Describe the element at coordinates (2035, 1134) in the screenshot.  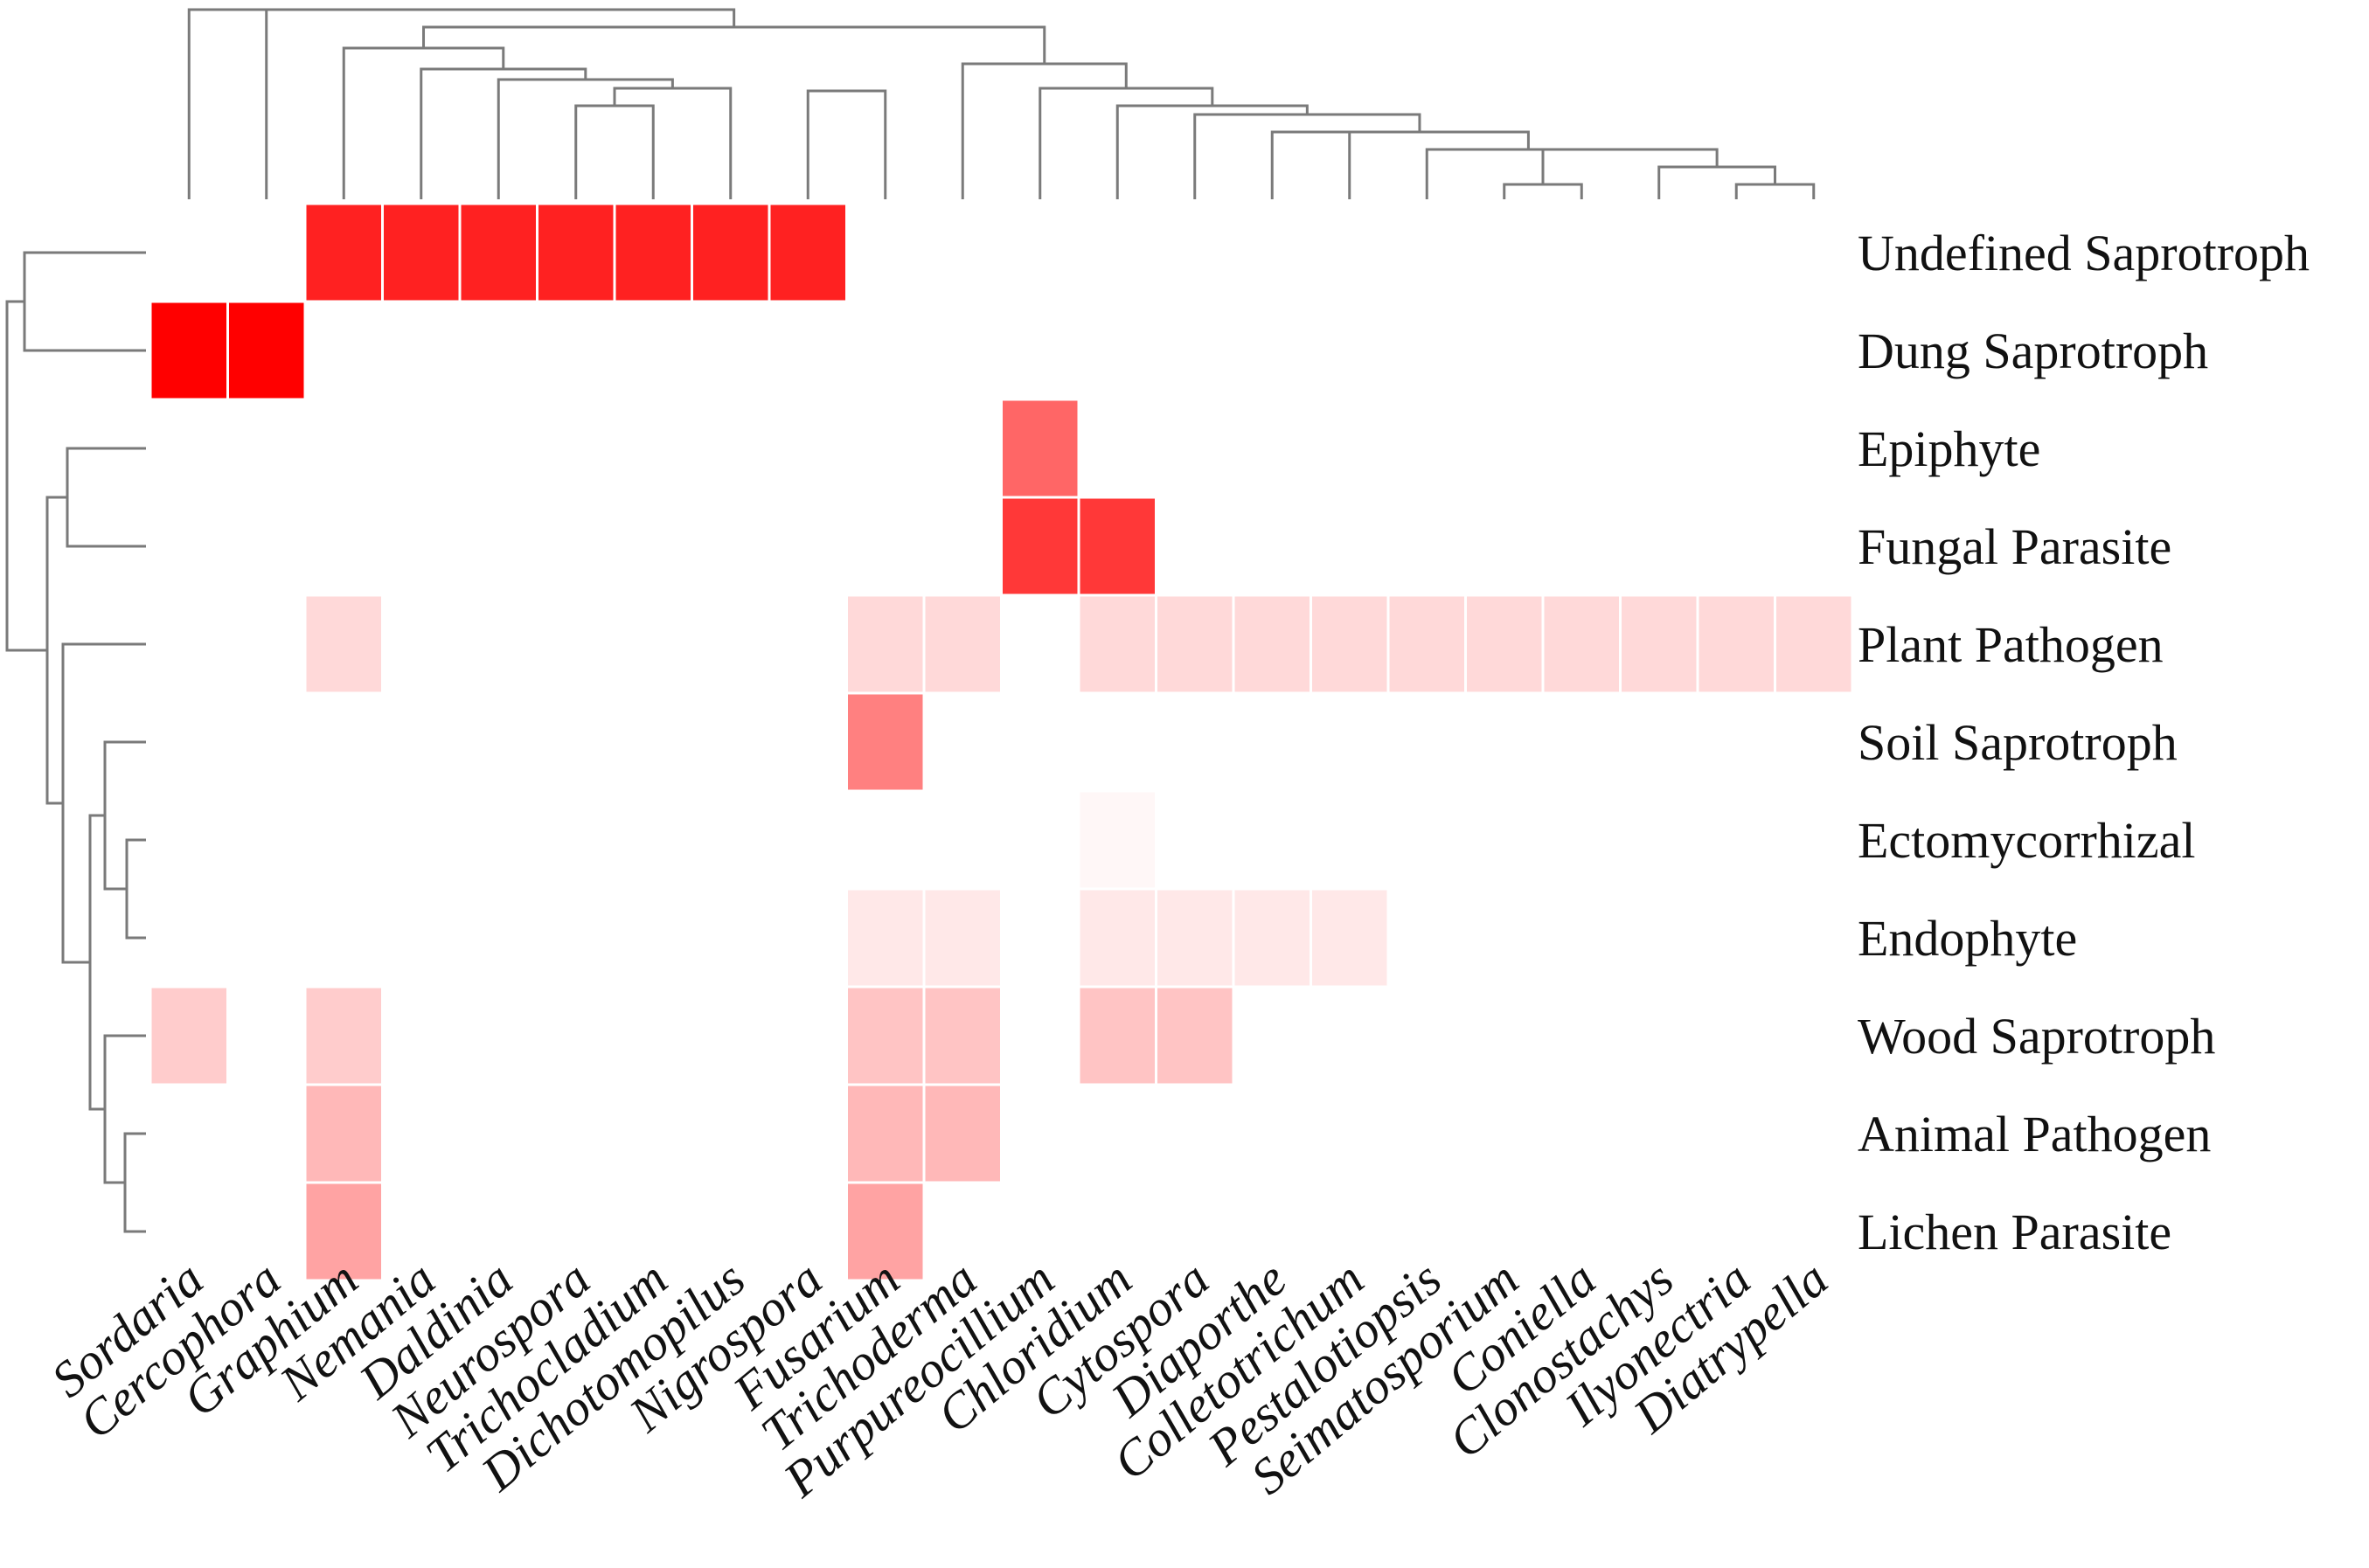
I see `row-label: Animal Pathogen` at that location.